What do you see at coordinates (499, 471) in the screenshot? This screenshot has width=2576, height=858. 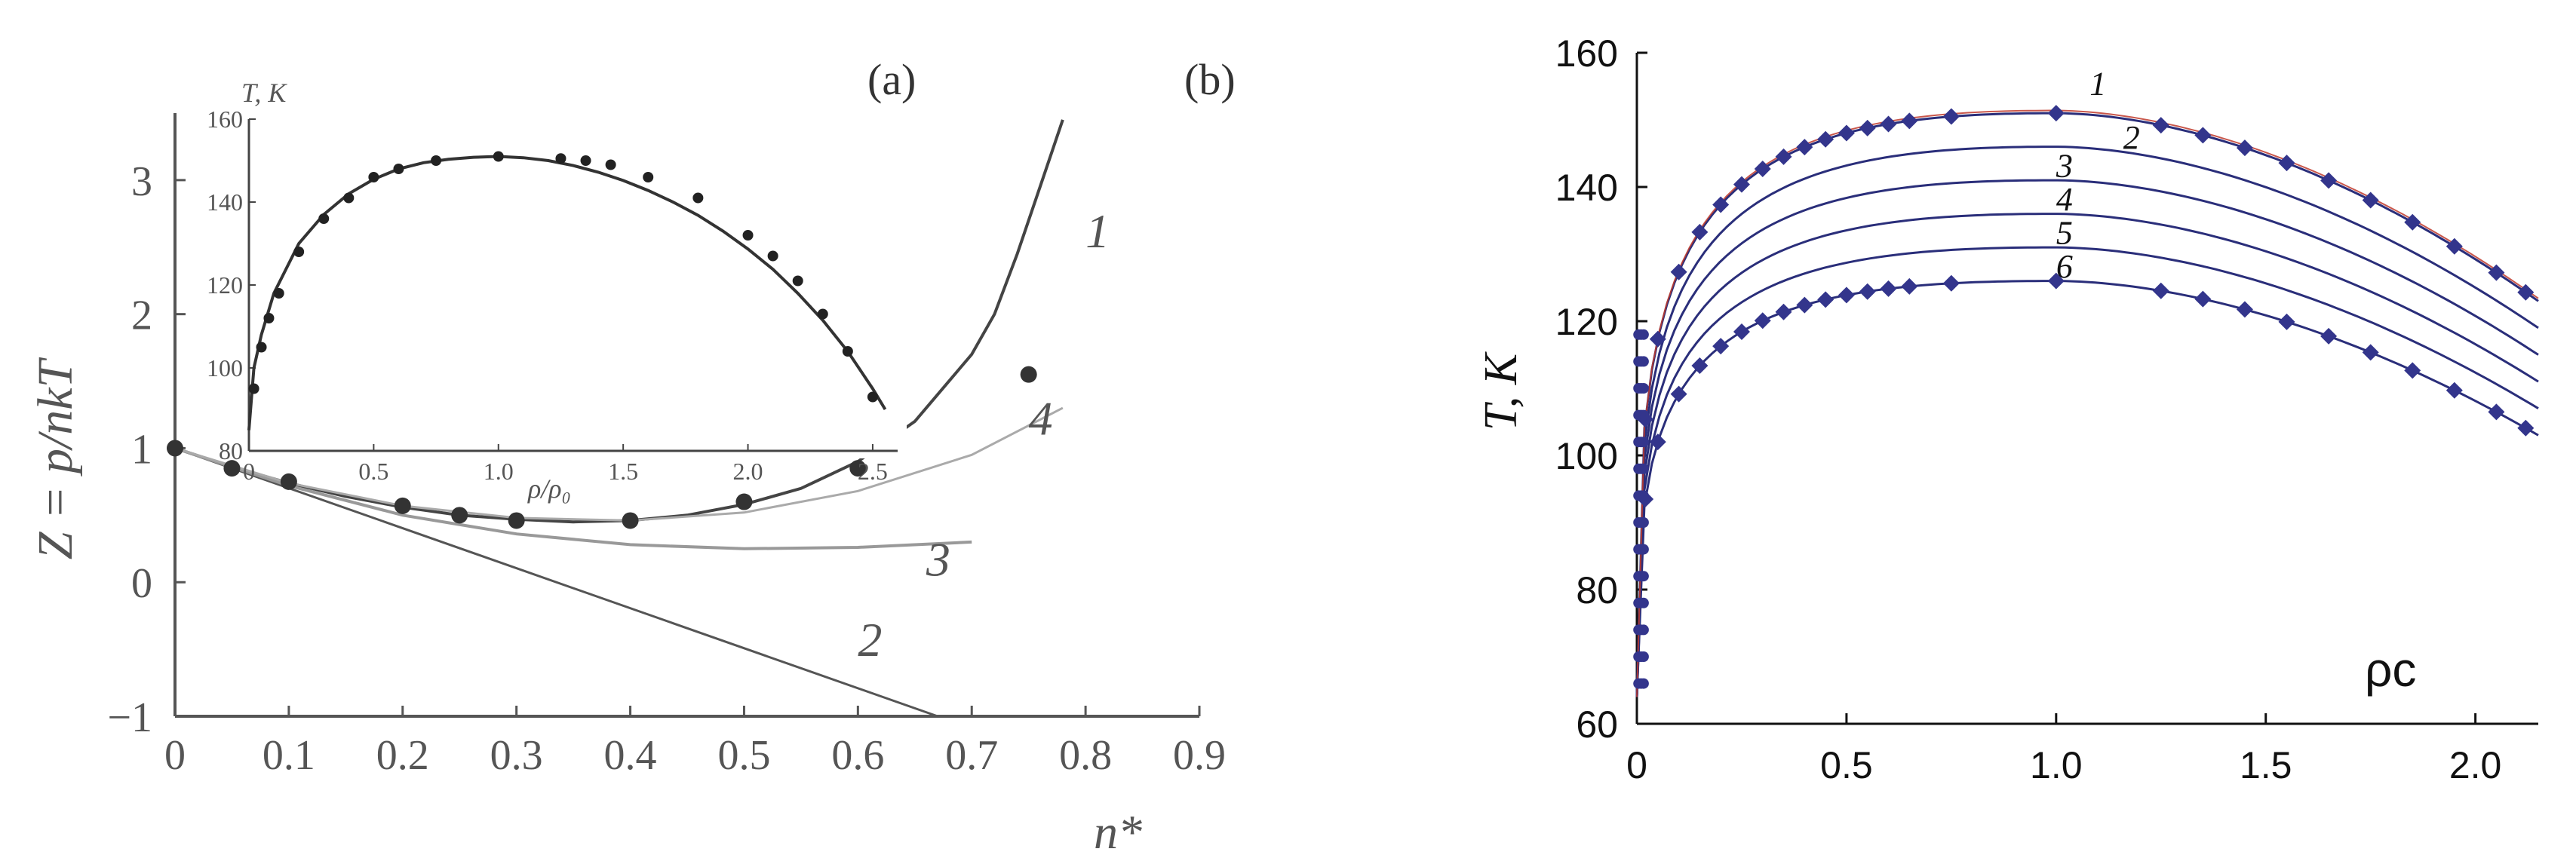 I see `inset-x-tick-label: 1.0` at bounding box center [499, 471].